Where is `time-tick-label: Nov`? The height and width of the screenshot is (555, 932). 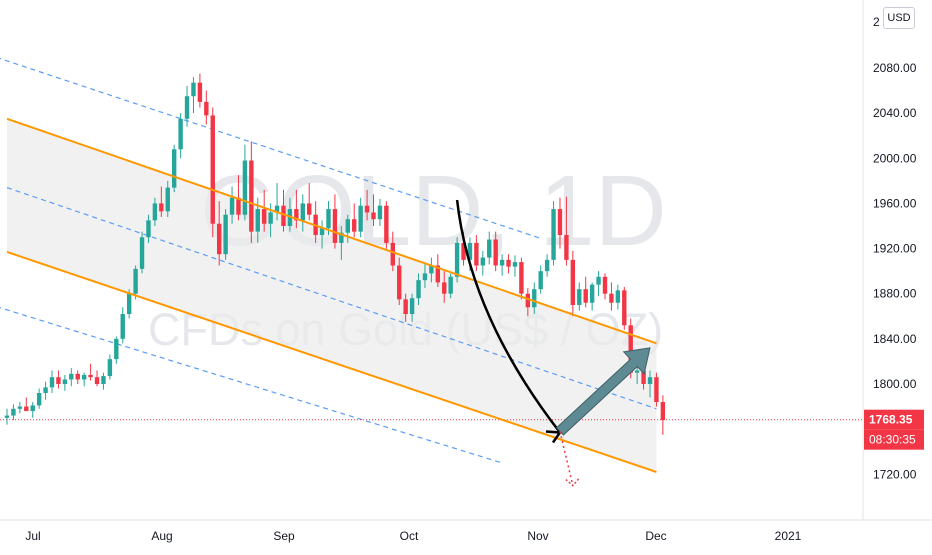
time-tick-label: Nov is located at coordinates (537, 536).